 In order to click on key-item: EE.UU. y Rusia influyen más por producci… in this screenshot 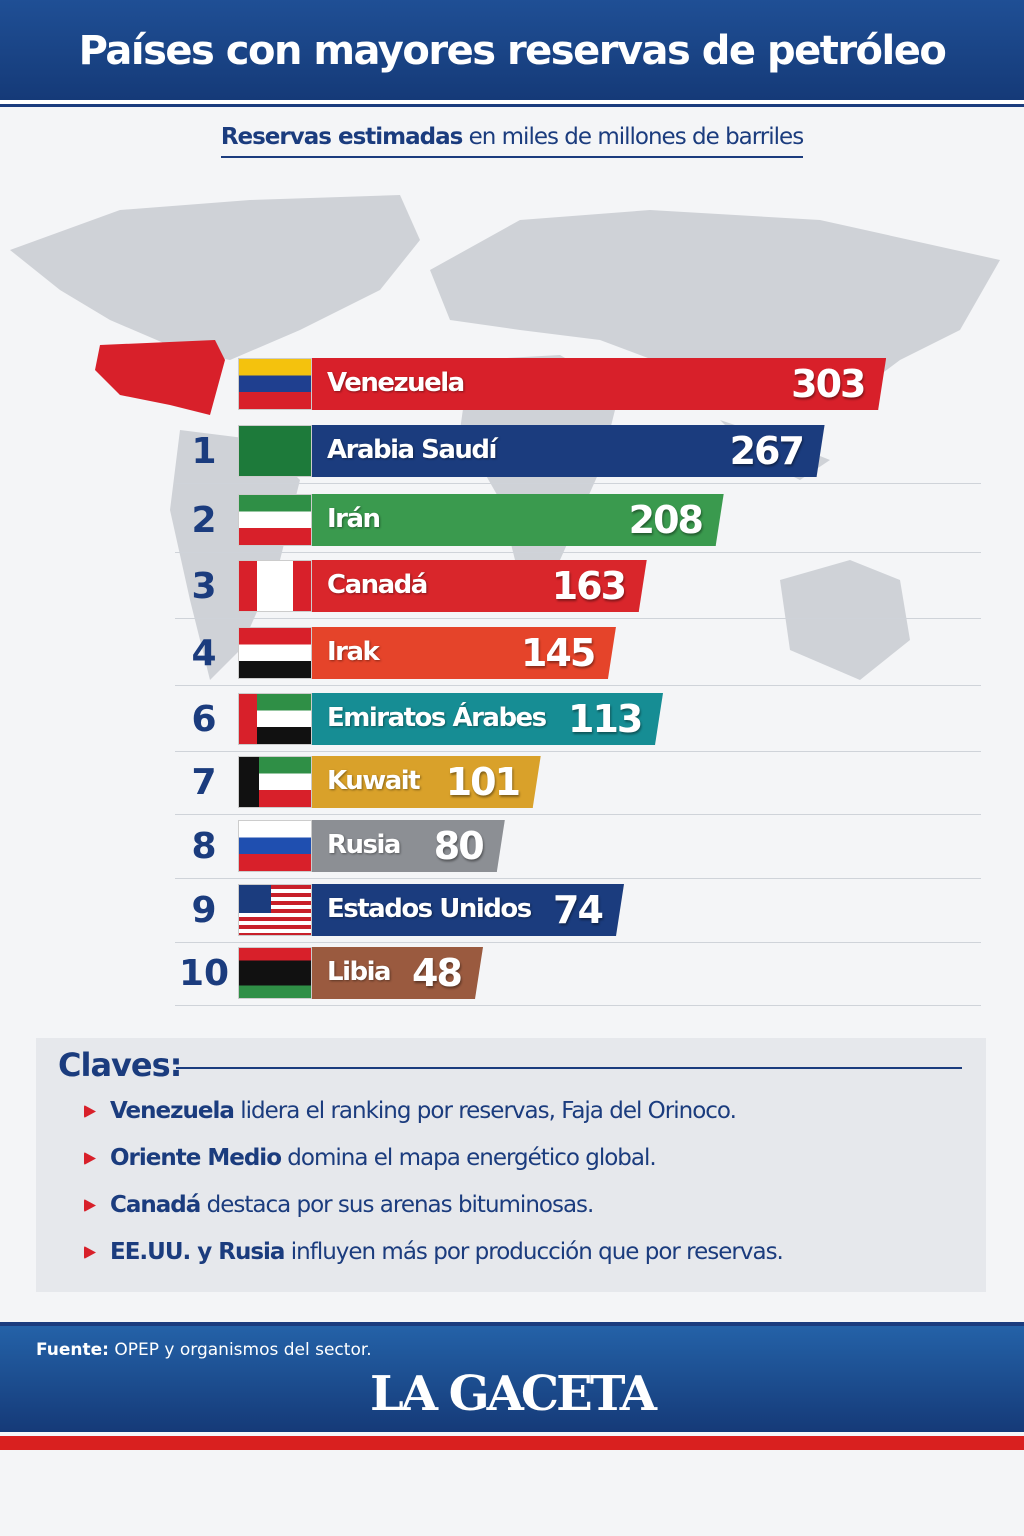, I will do `click(434, 1252)`.